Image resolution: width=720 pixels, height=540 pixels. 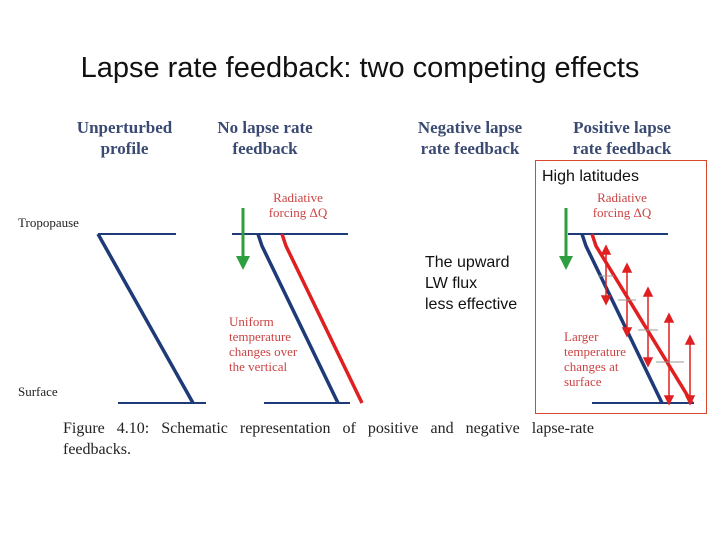 I want to click on upward-lw-callout: The upward LW flux less effective, so click(x=471, y=283).